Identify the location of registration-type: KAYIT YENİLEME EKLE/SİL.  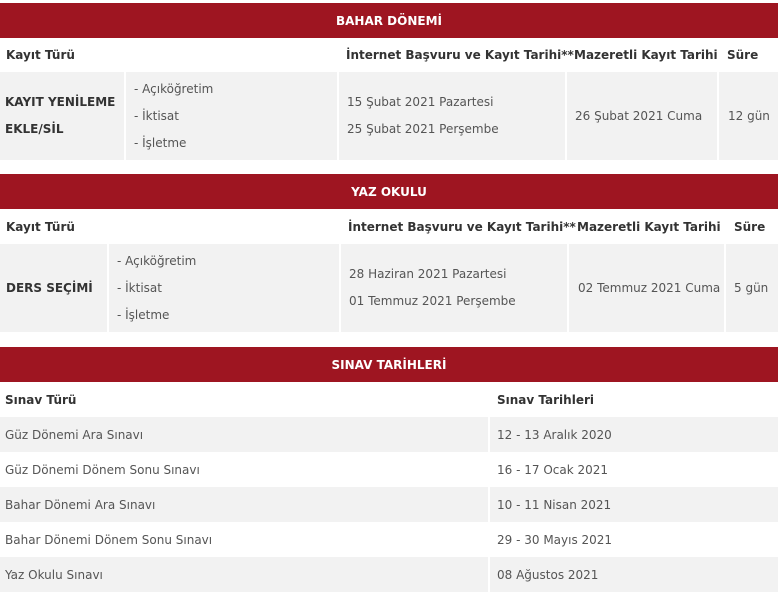
(60, 115).